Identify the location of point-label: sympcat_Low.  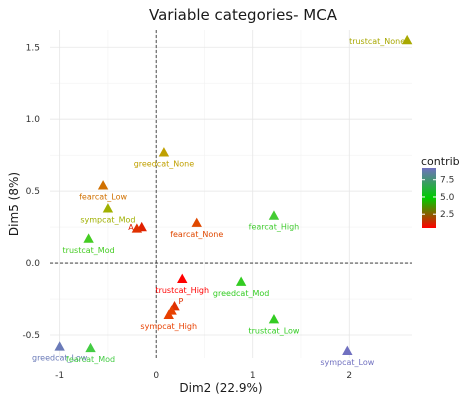
(347, 362).